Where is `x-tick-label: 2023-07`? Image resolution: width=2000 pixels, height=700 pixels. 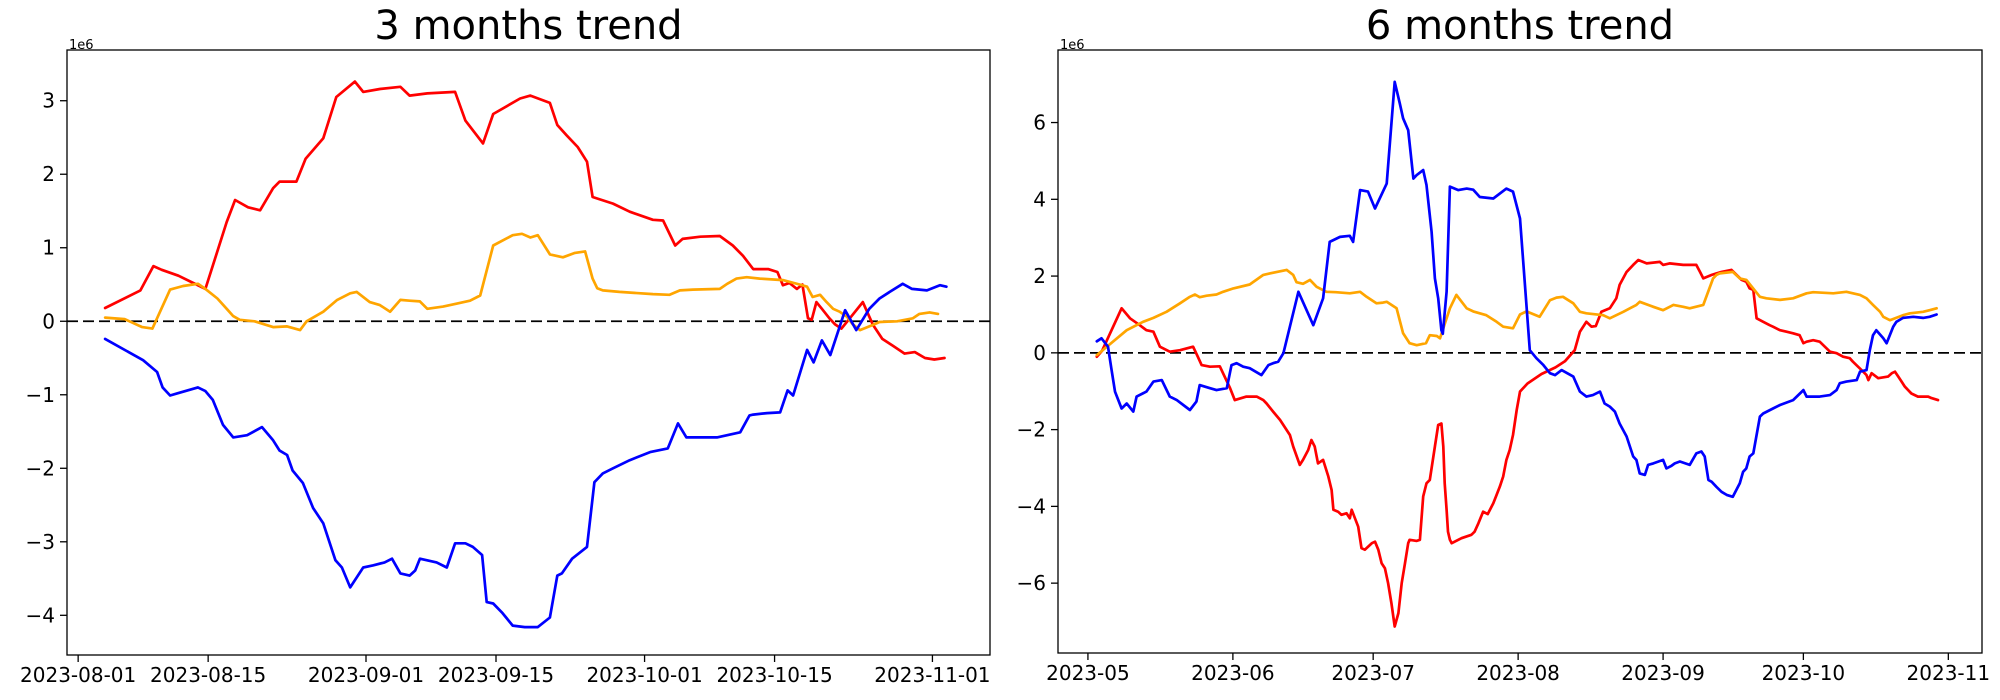 x-tick-label: 2023-07 is located at coordinates (1373, 673).